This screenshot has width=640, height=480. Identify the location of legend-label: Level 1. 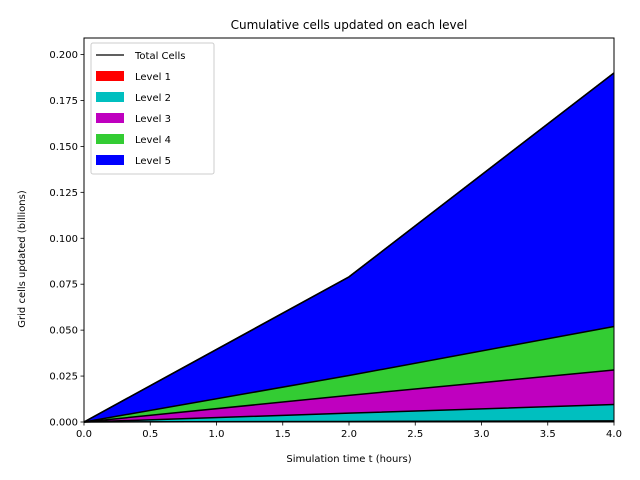
(153, 77).